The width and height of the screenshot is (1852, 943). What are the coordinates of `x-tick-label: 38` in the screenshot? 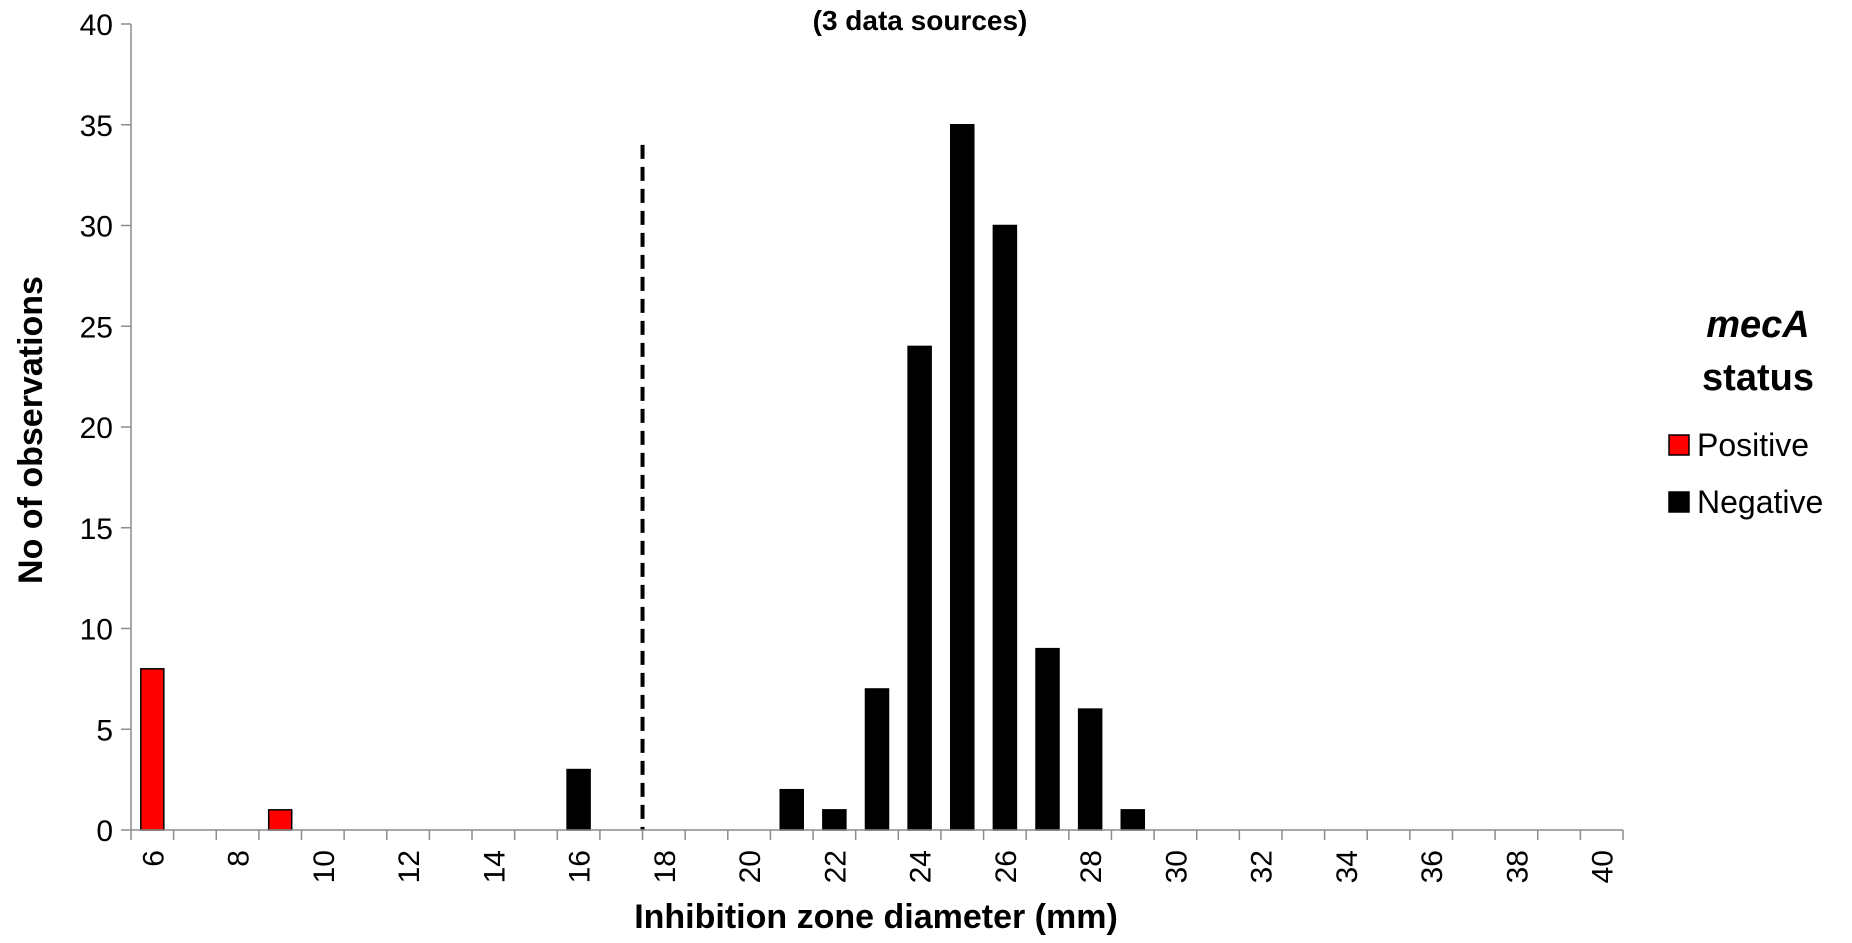 It's located at (1517, 866).